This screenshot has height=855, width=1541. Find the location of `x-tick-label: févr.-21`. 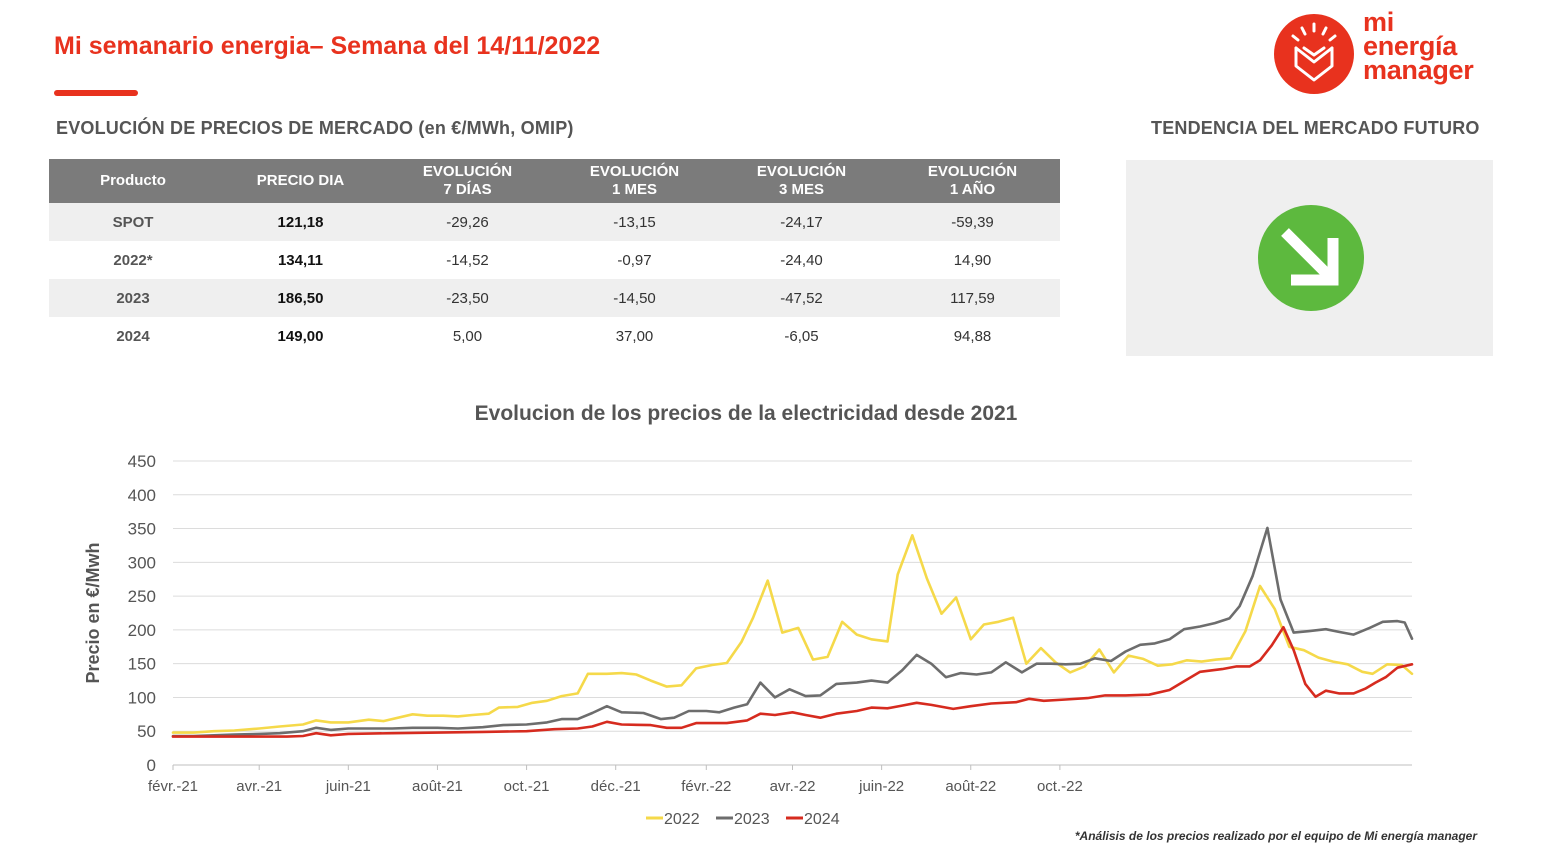

x-tick-label: févr.-21 is located at coordinates (173, 786).